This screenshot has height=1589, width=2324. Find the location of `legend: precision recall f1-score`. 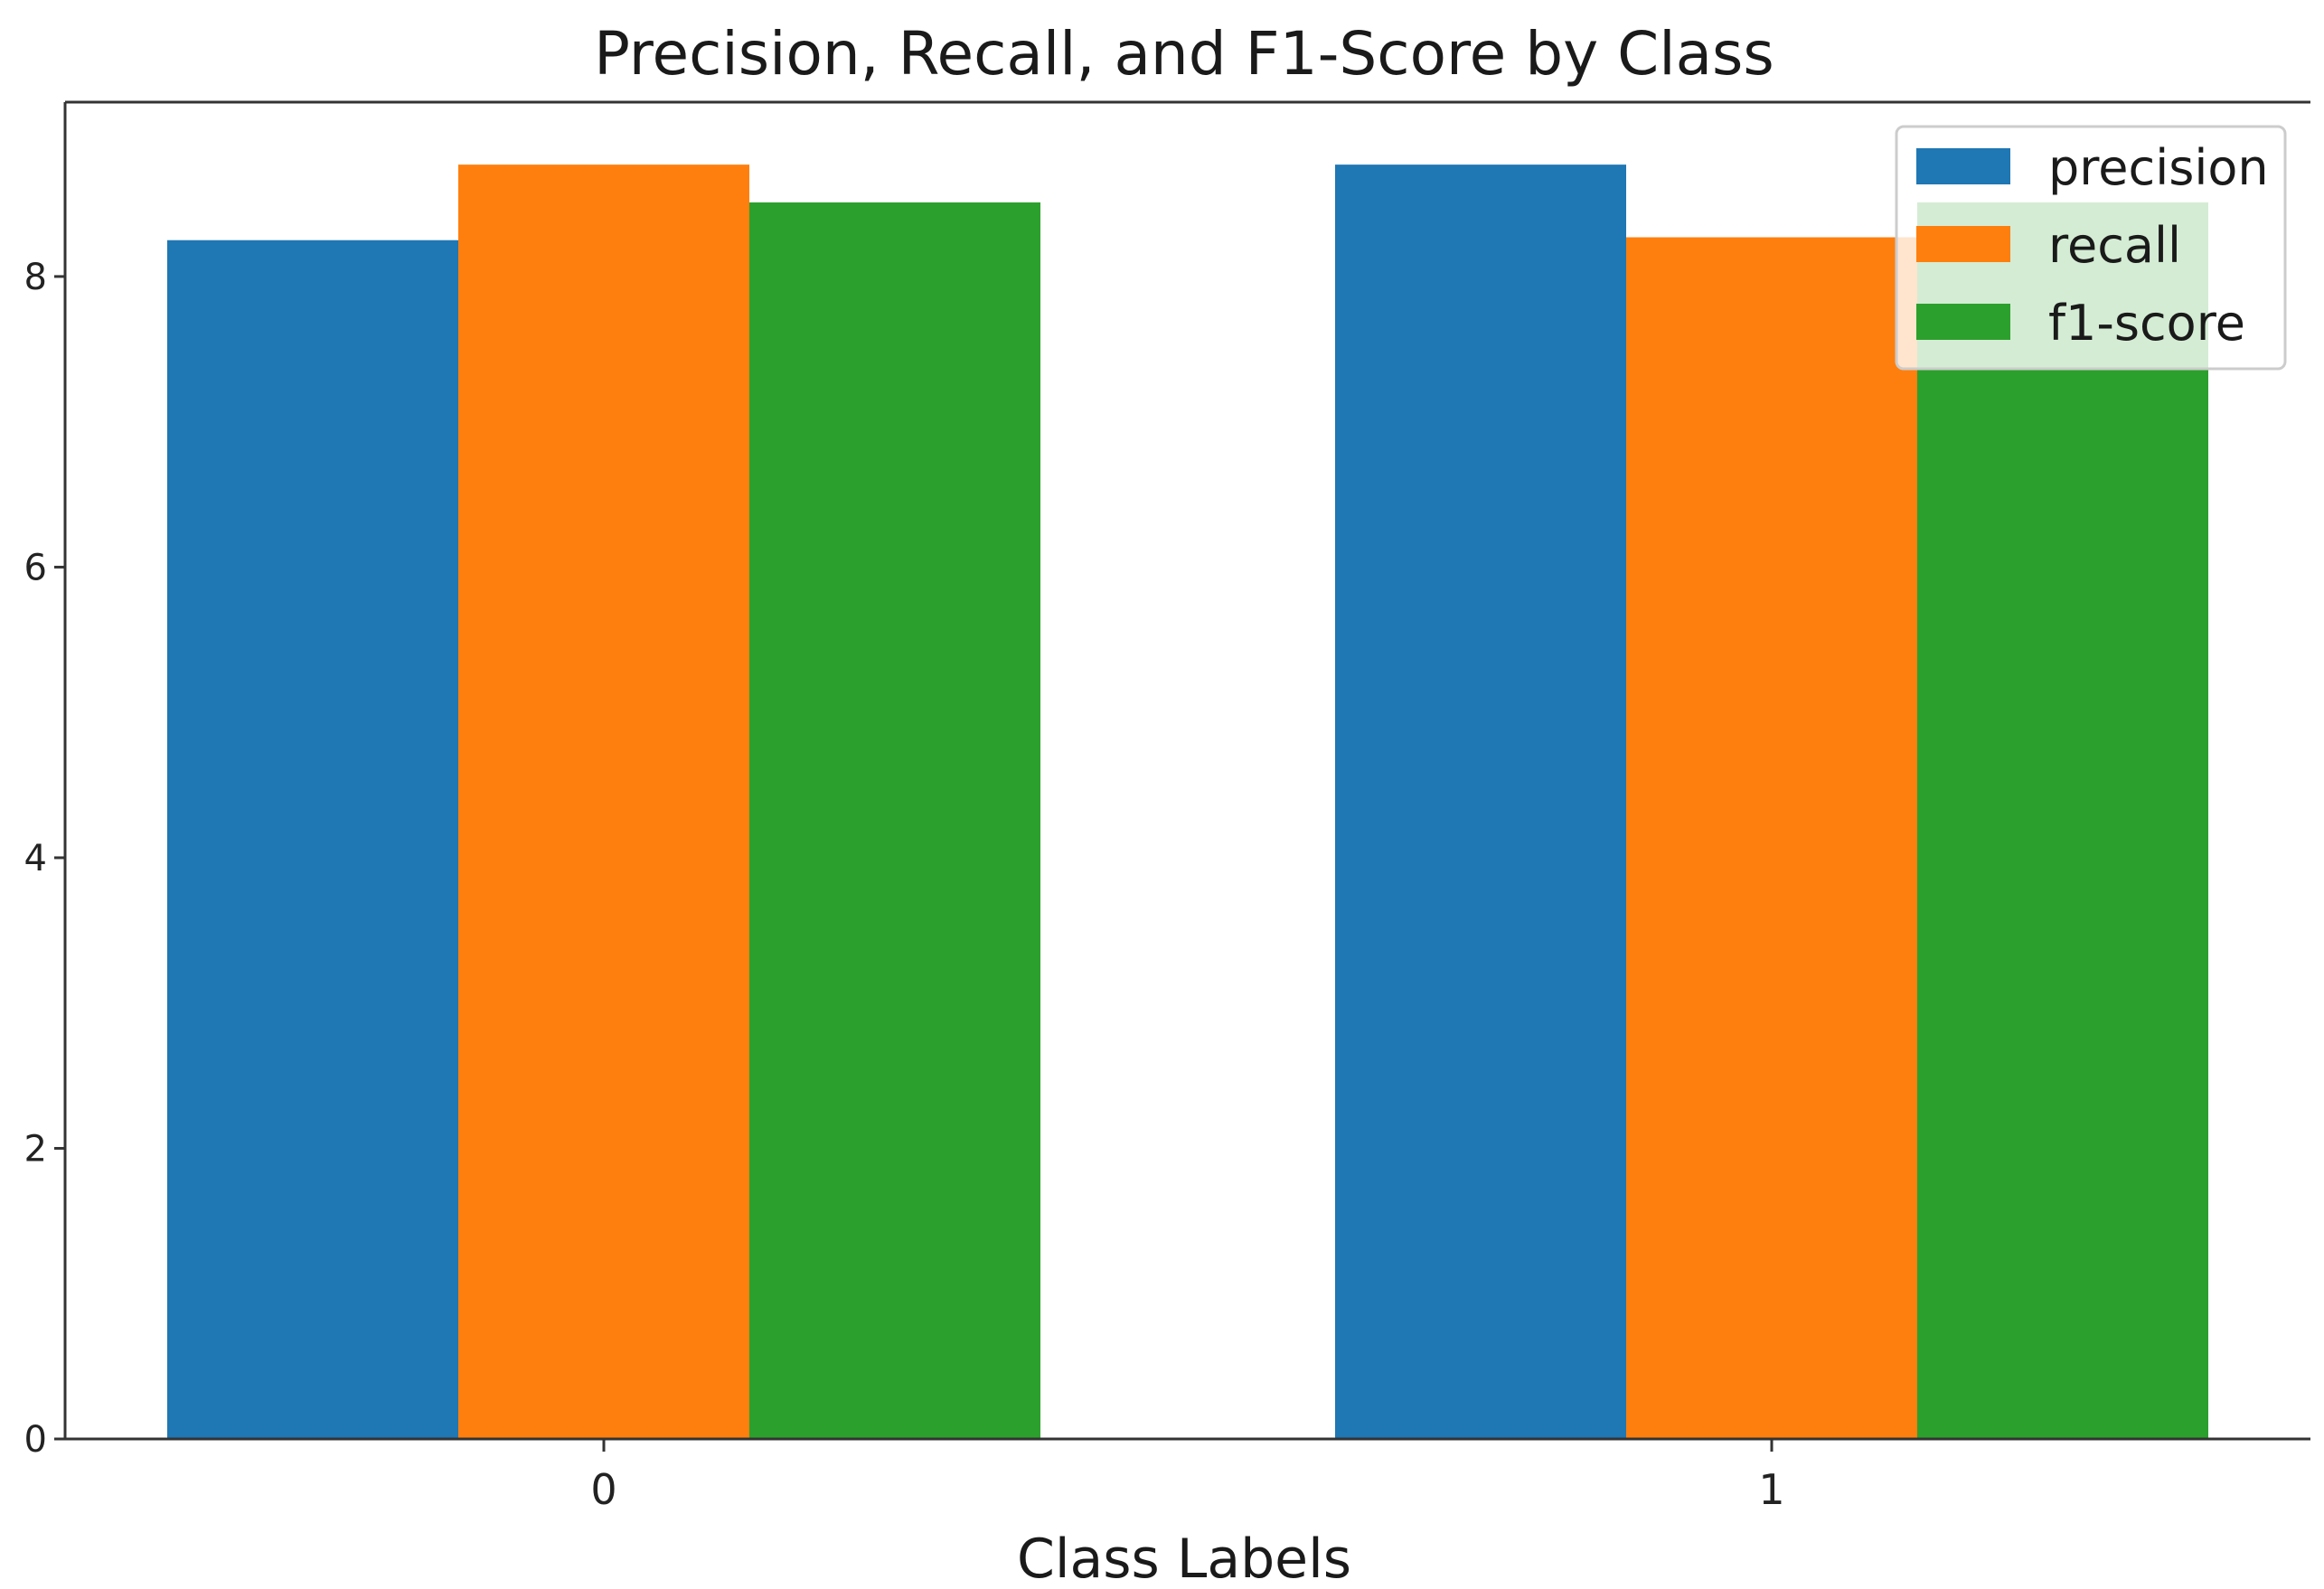

legend: precision recall f1-score is located at coordinates (2091, 248).